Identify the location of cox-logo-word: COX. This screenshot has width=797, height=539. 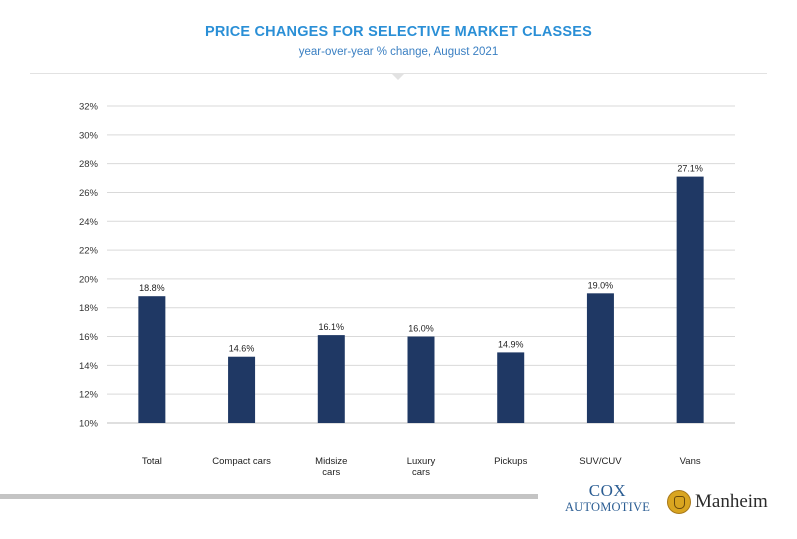
(607, 490).